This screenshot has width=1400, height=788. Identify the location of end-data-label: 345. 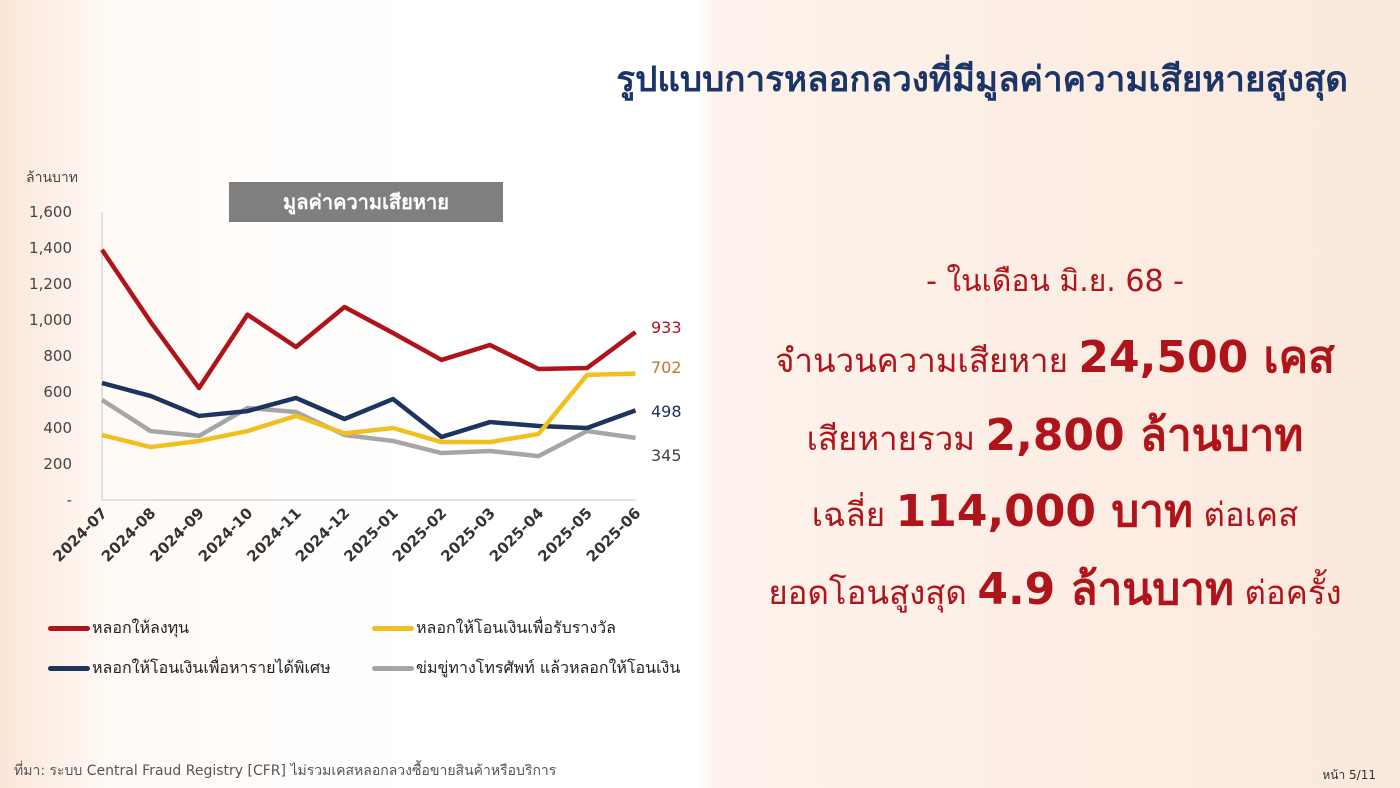
(666, 455).